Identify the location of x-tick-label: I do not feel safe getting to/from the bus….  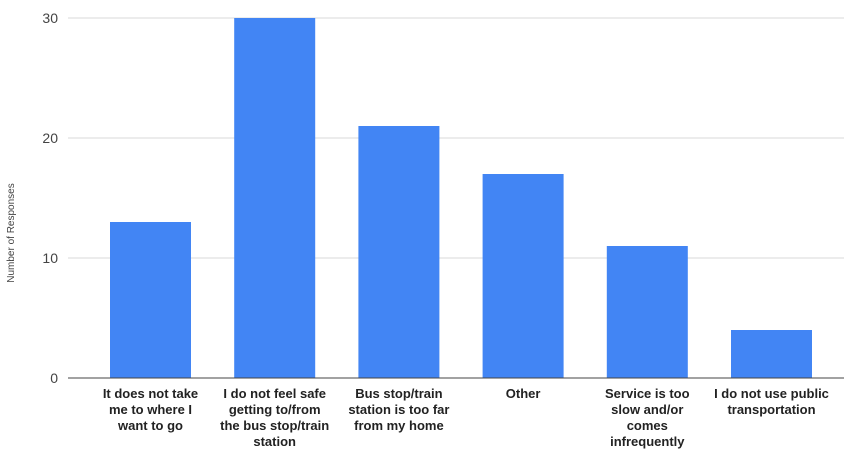
(274, 417).